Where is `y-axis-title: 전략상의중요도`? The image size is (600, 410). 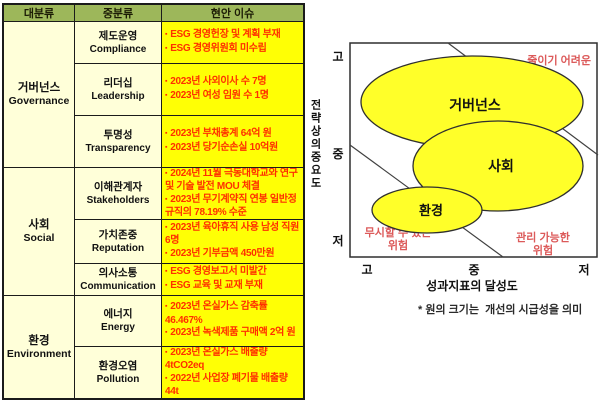 y-axis-title: 전략상의중요도 is located at coordinates (315, 144).